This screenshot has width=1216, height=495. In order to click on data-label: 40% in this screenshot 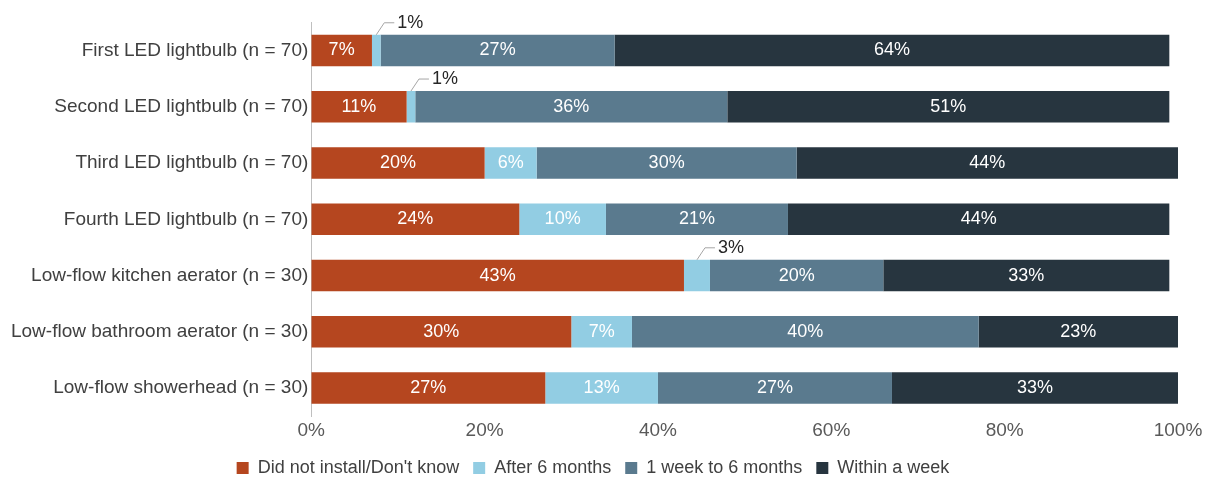, I will do `click(805, 330)`.